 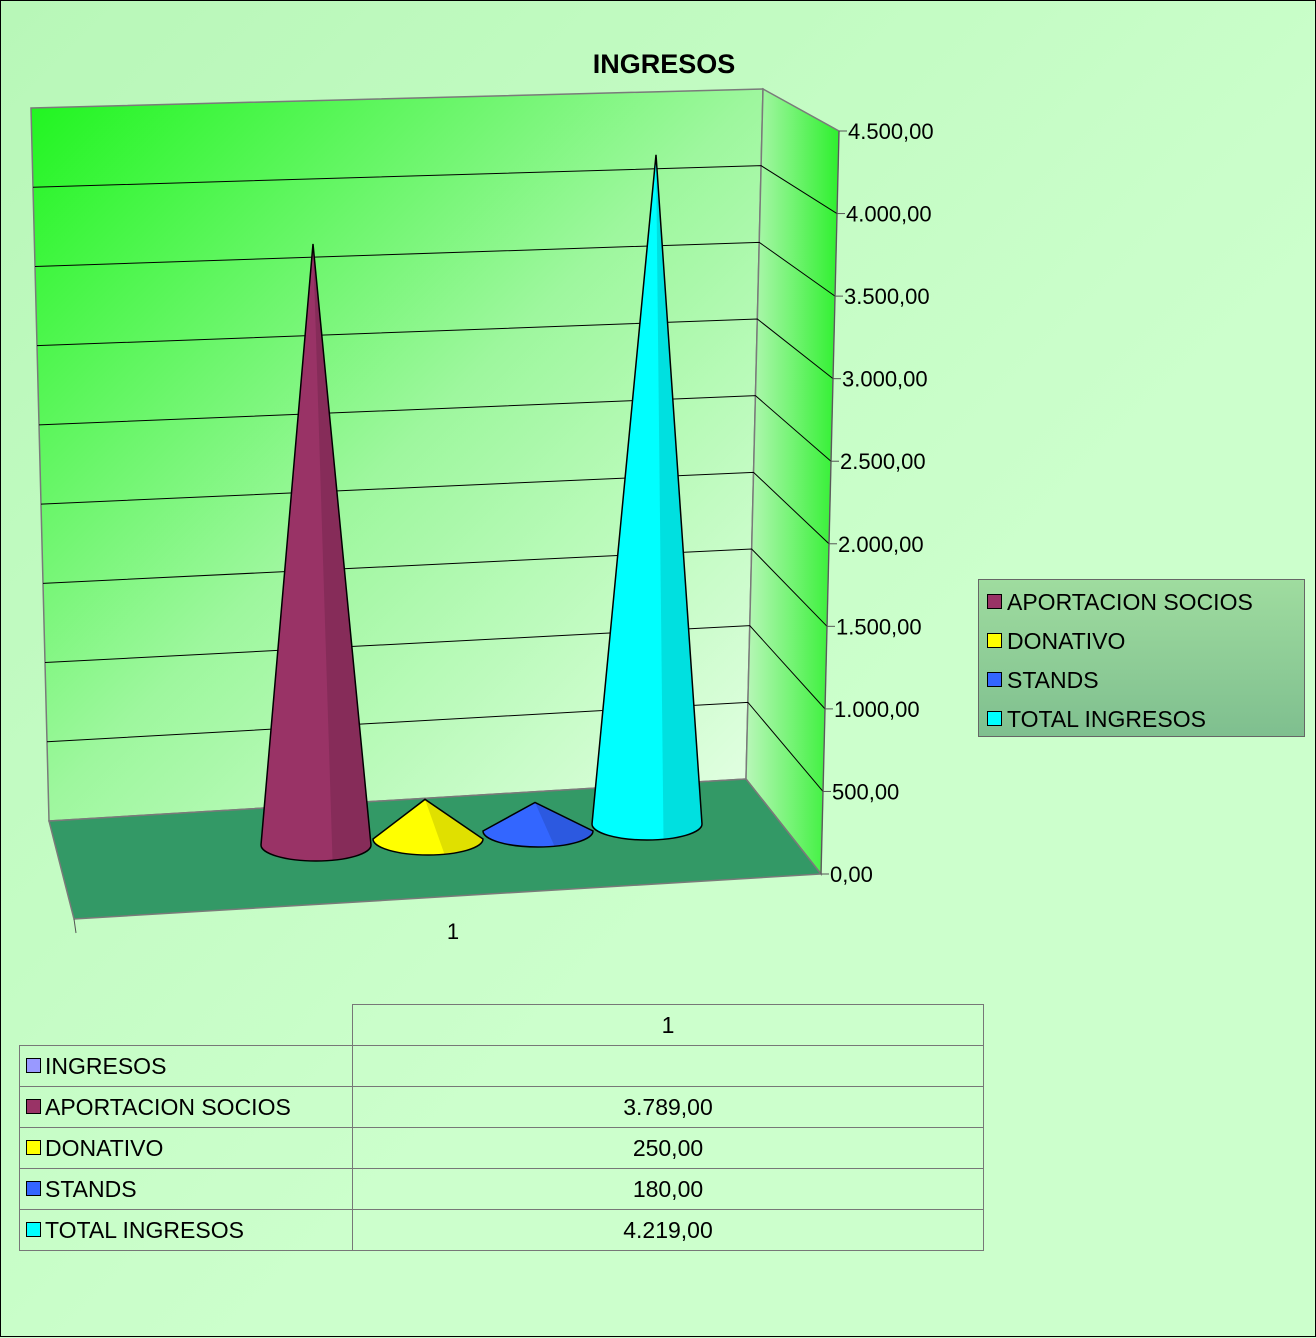 I want to click on y-tick-label: 500,00, so click(x=865, y=791).